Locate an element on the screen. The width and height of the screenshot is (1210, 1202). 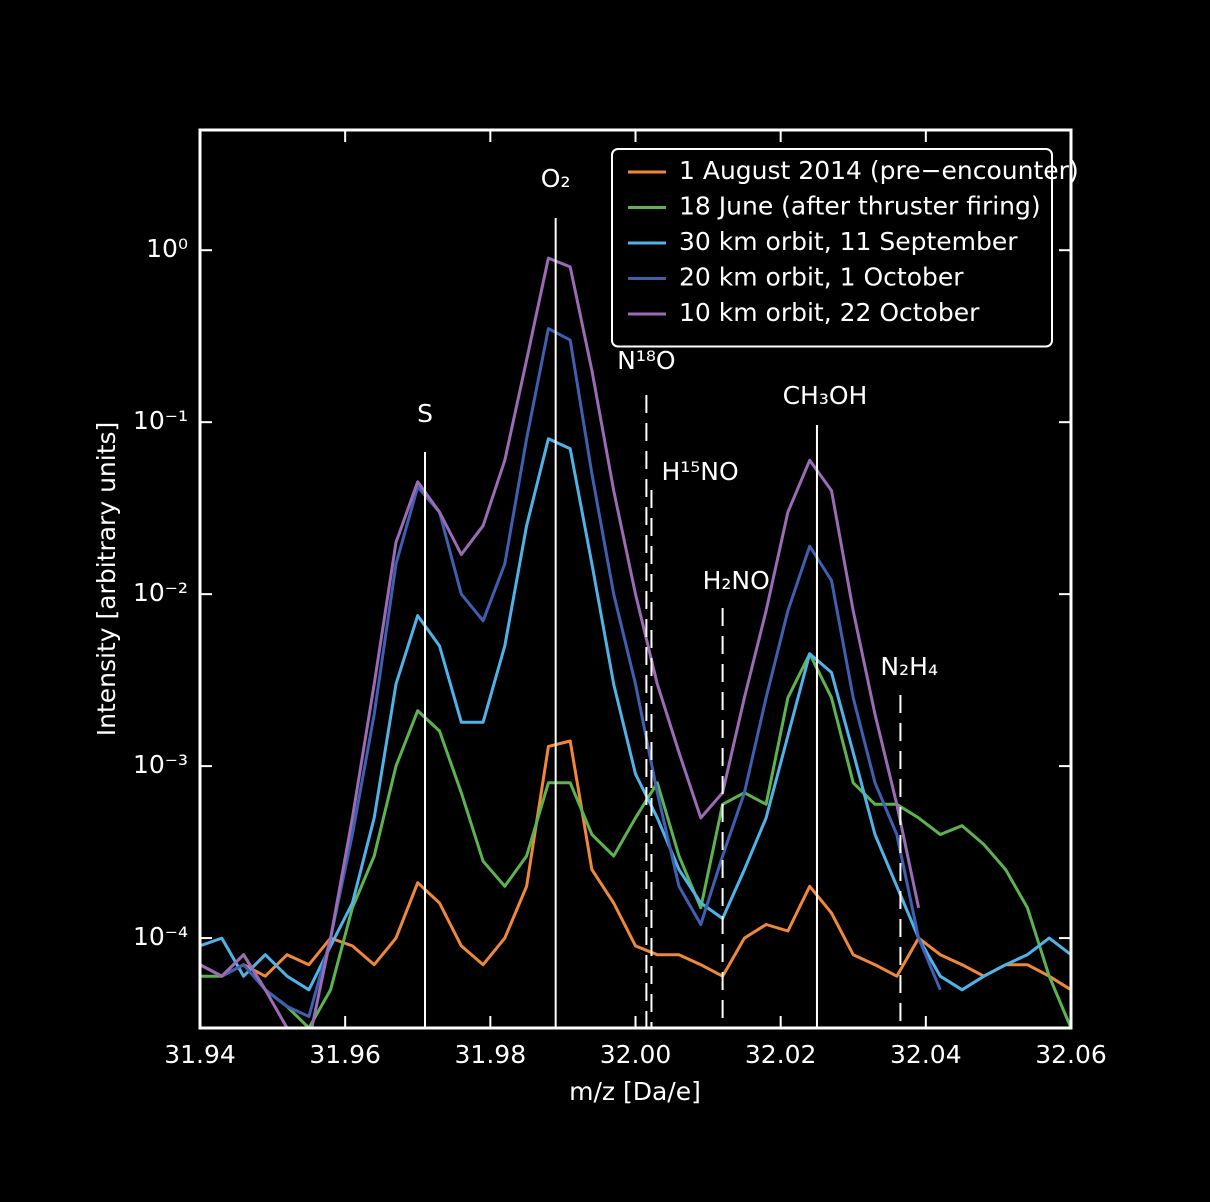
annotation-label: S is located at coordinates (425, 413).